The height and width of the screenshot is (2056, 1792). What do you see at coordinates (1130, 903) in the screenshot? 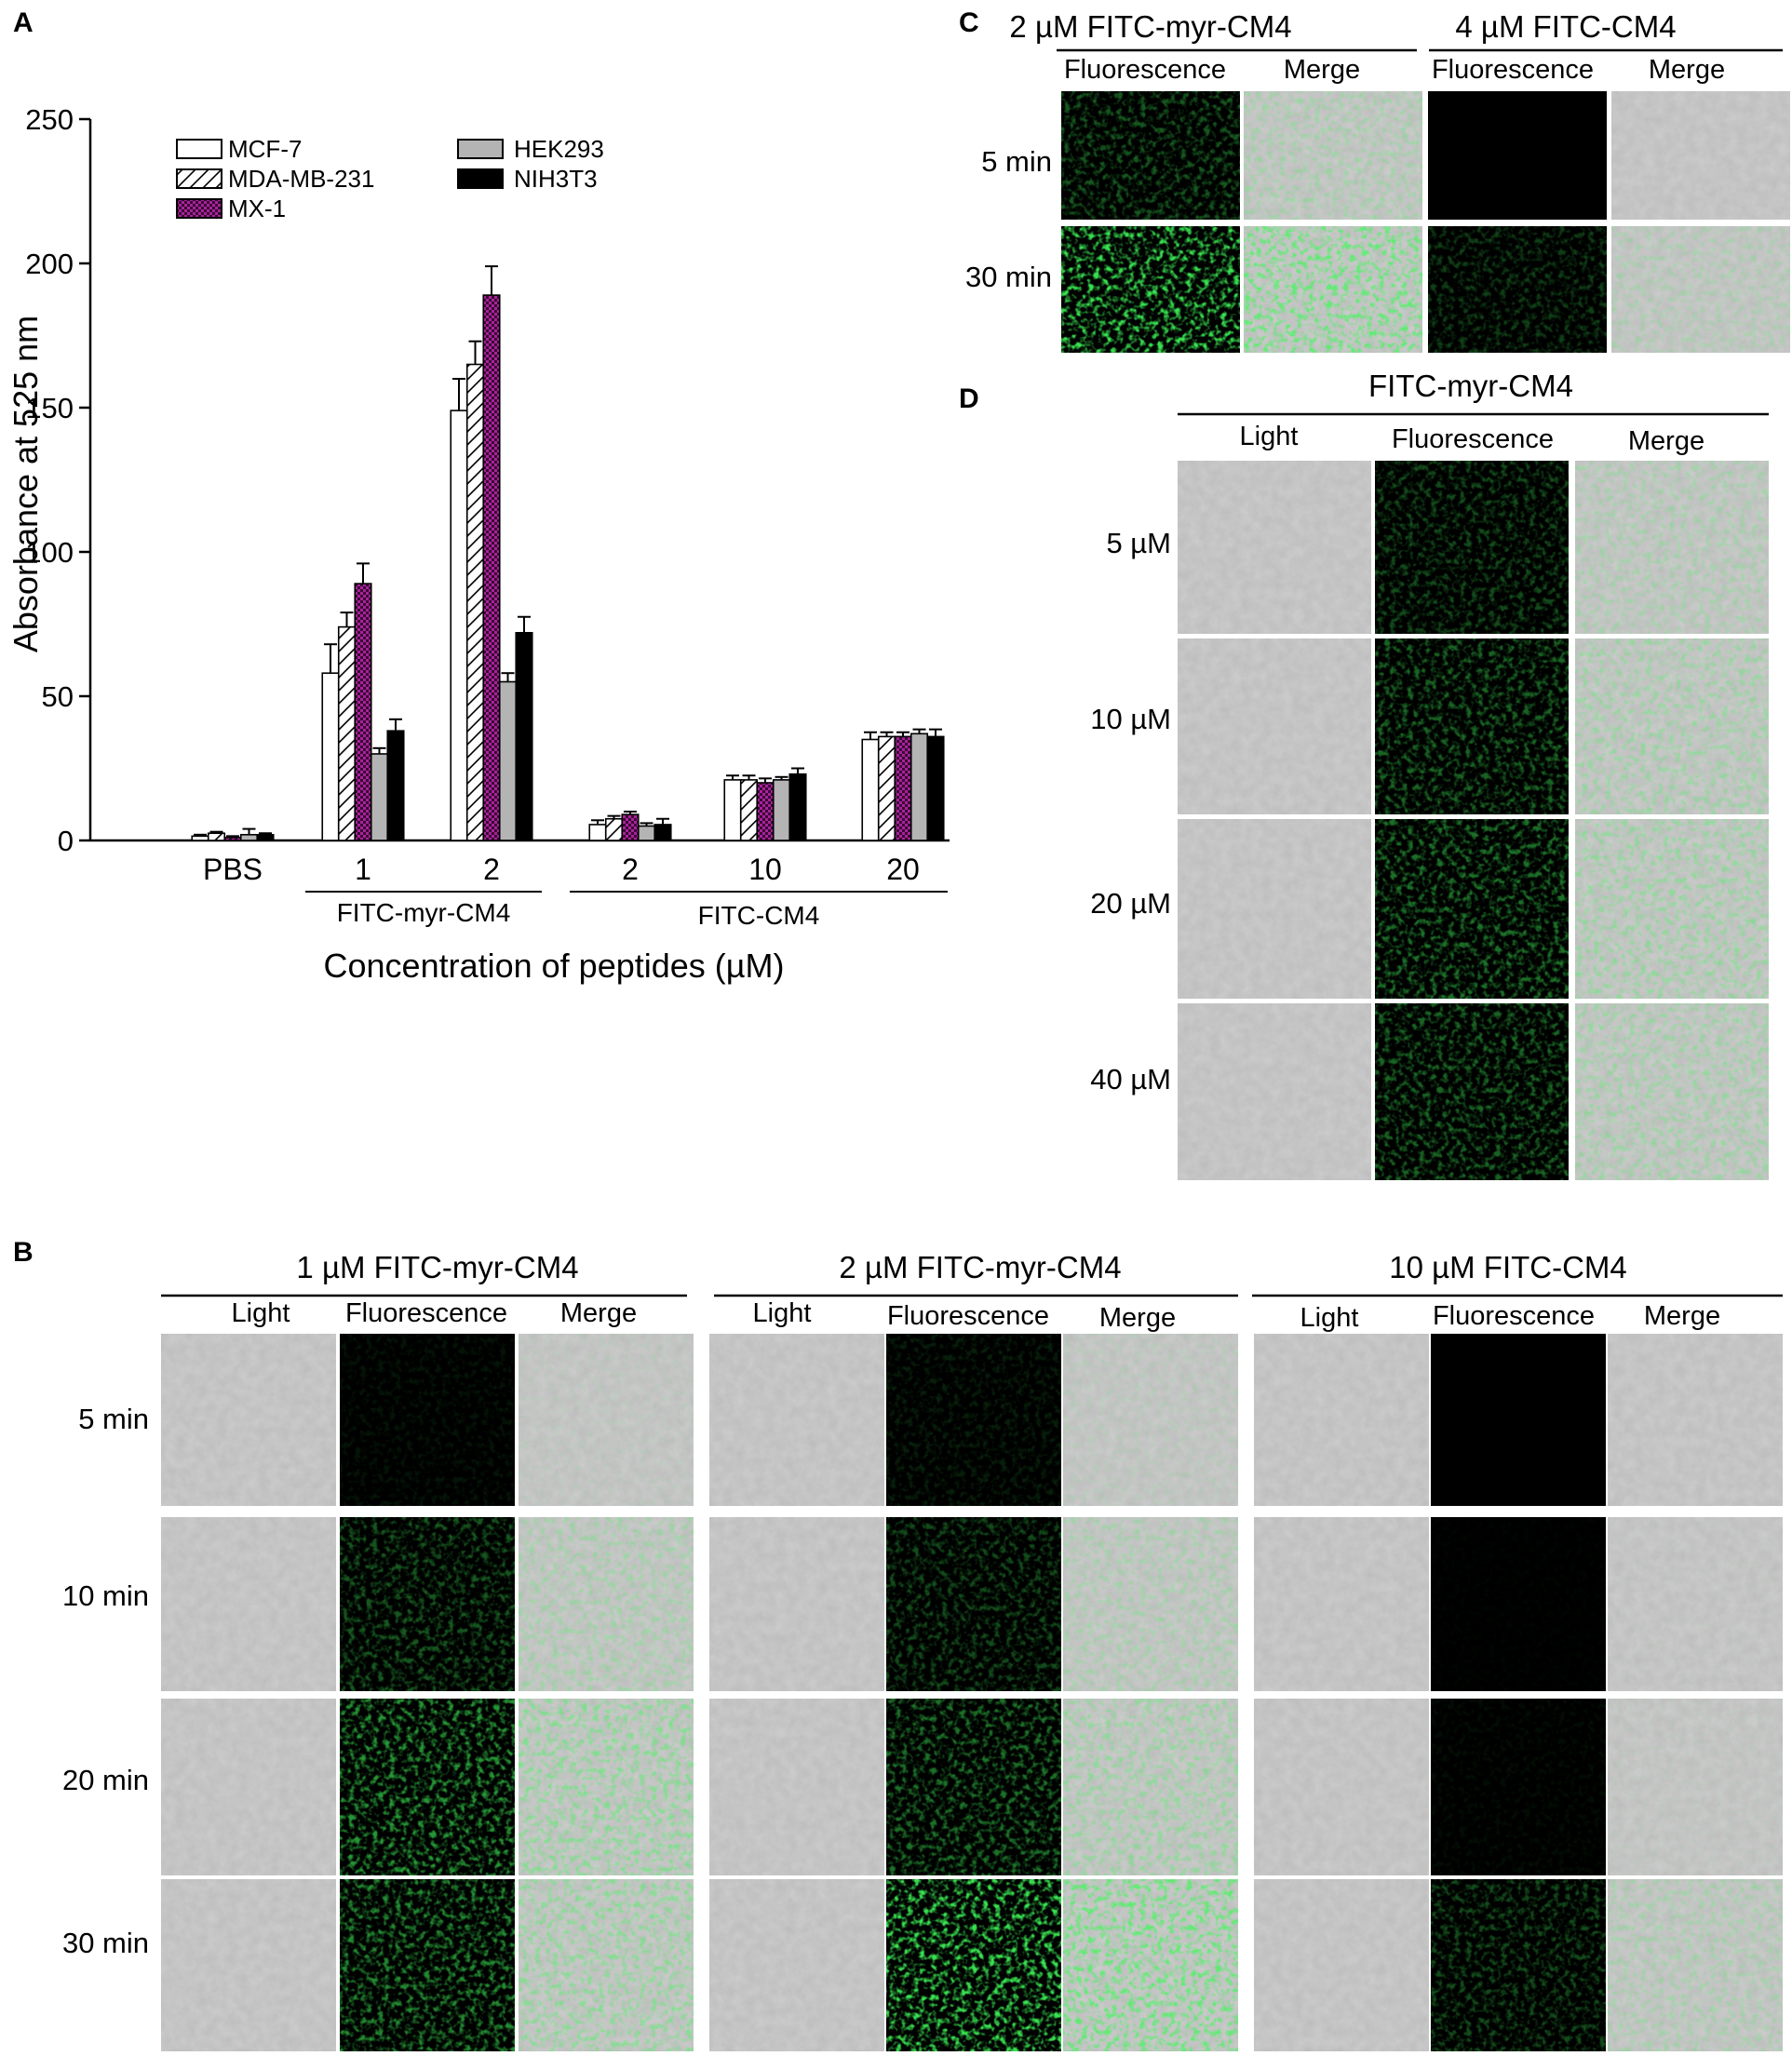
I see `panel-d-row-label: 20 µM` at bounding box center [1130, 903].